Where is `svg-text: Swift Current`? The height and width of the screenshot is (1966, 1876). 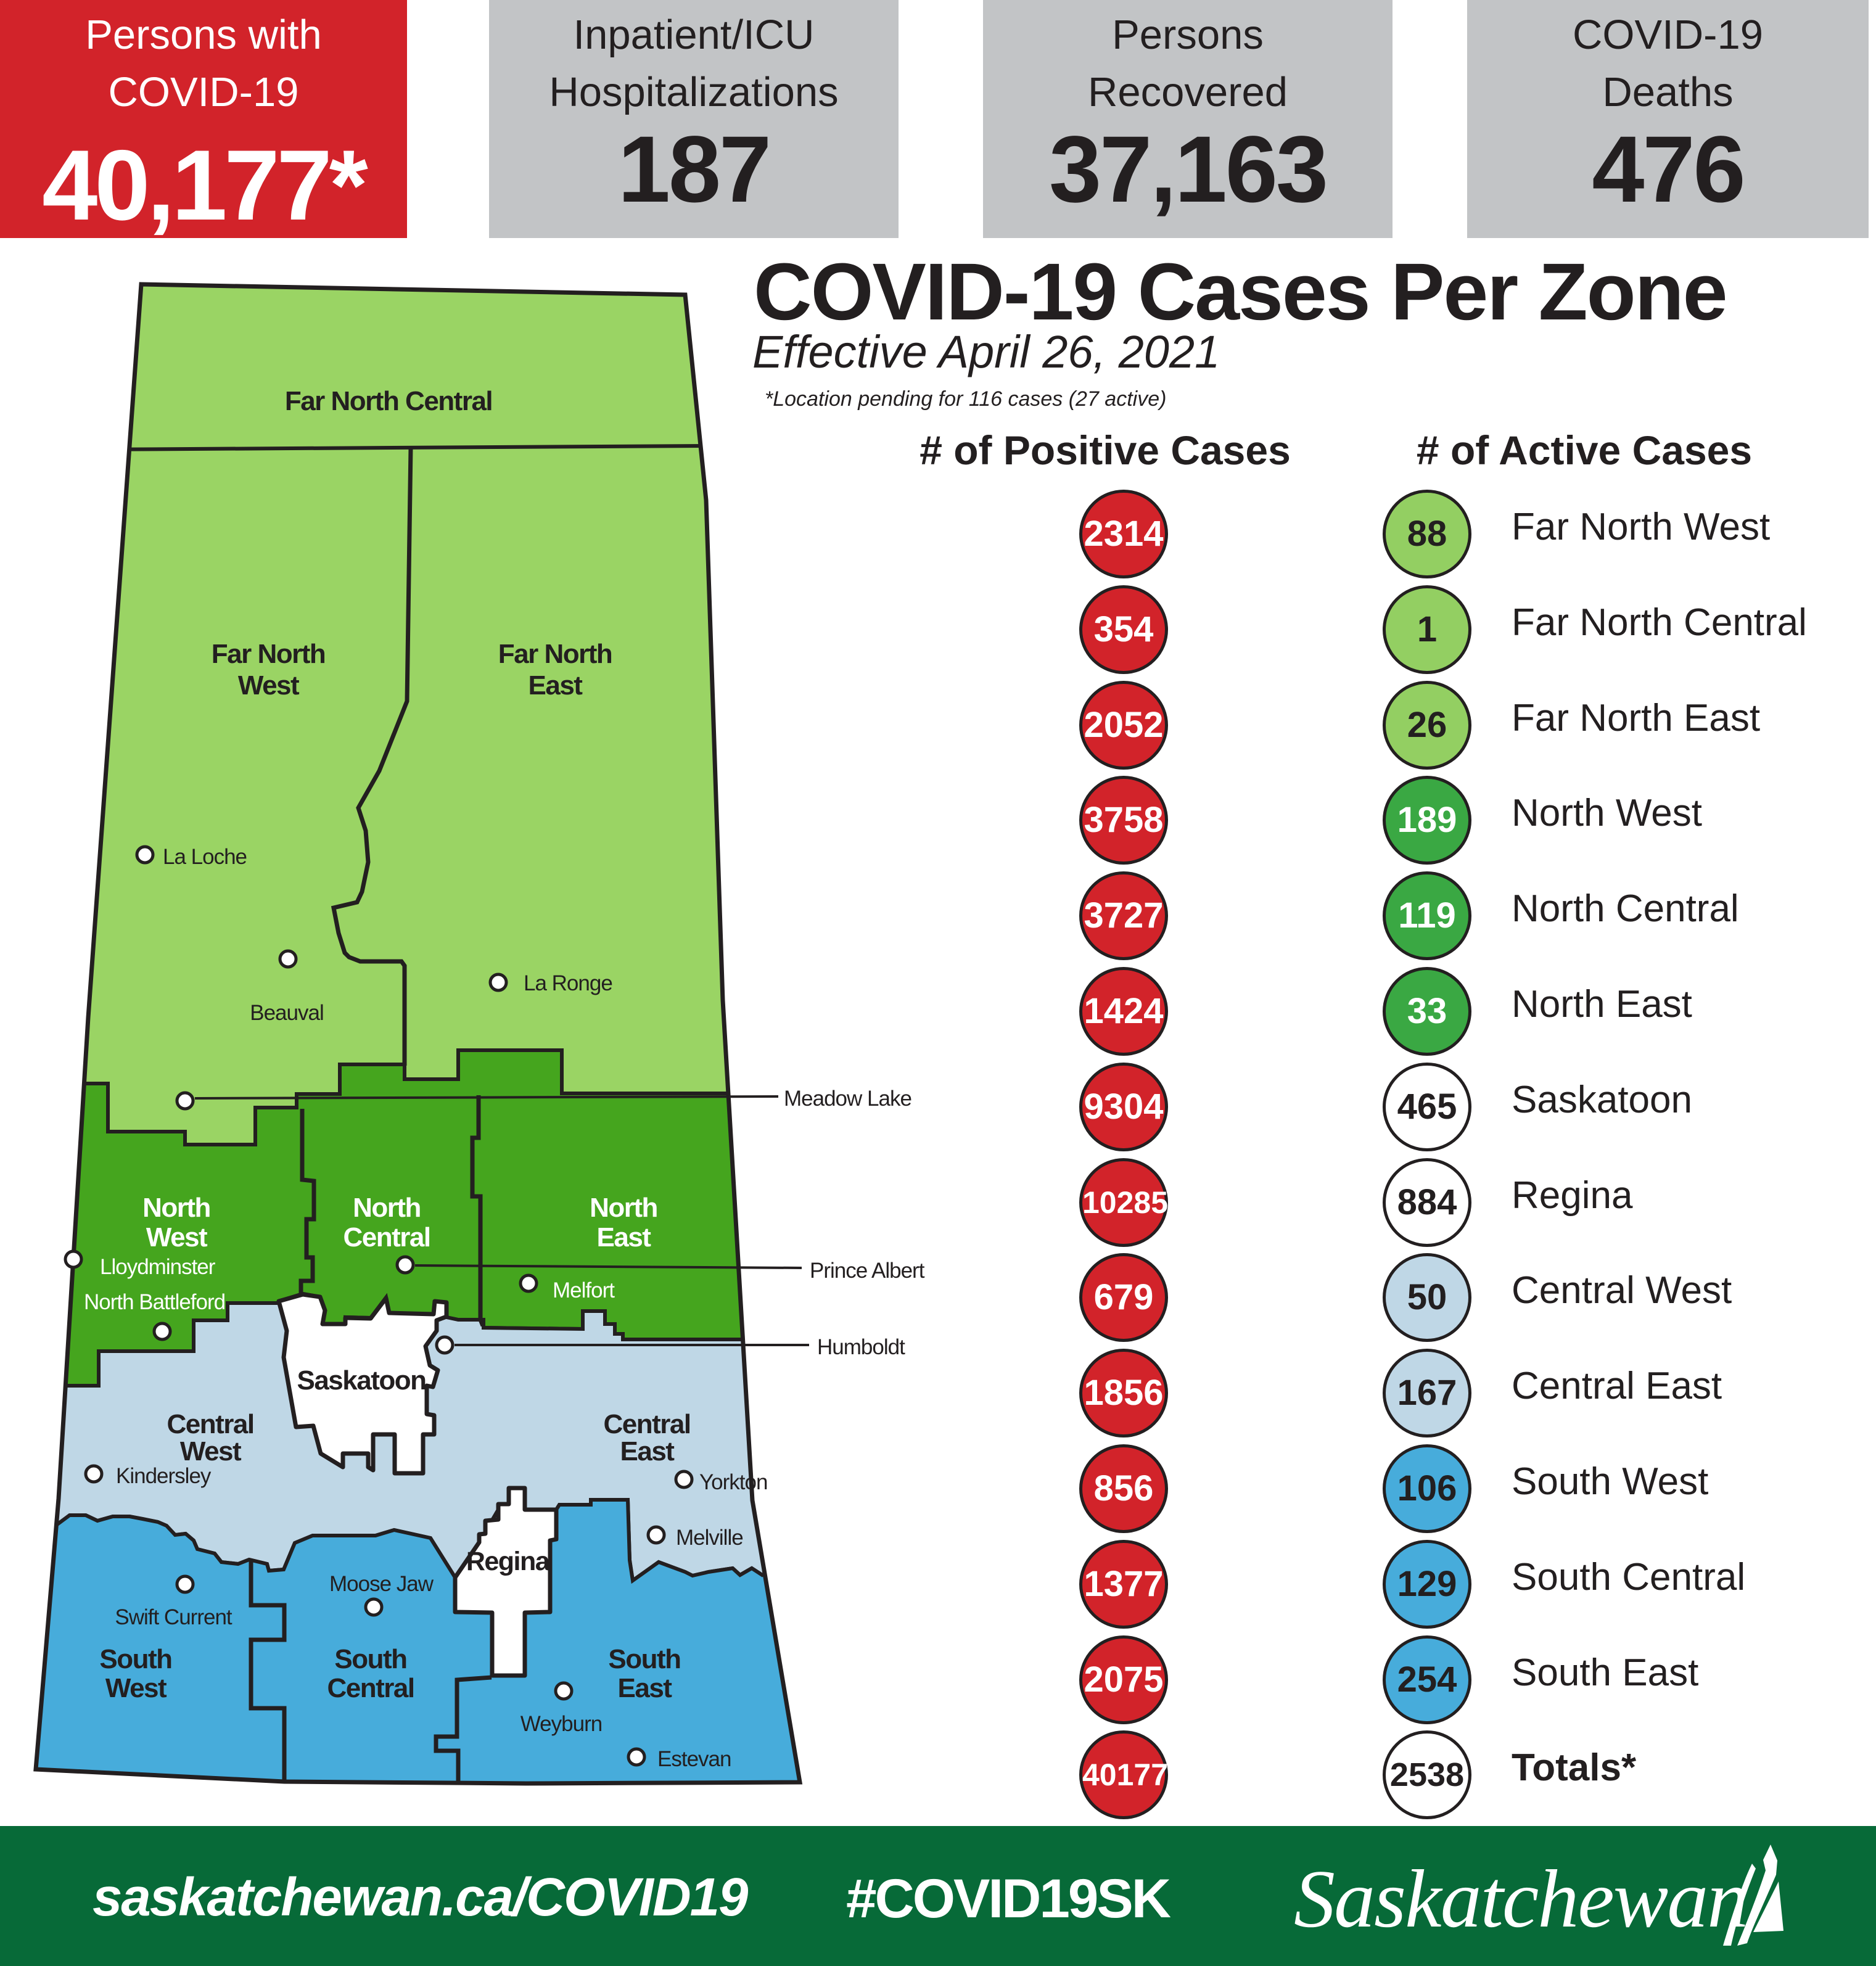
svg-text: Swift Current is located at coordinates (173, 1617).